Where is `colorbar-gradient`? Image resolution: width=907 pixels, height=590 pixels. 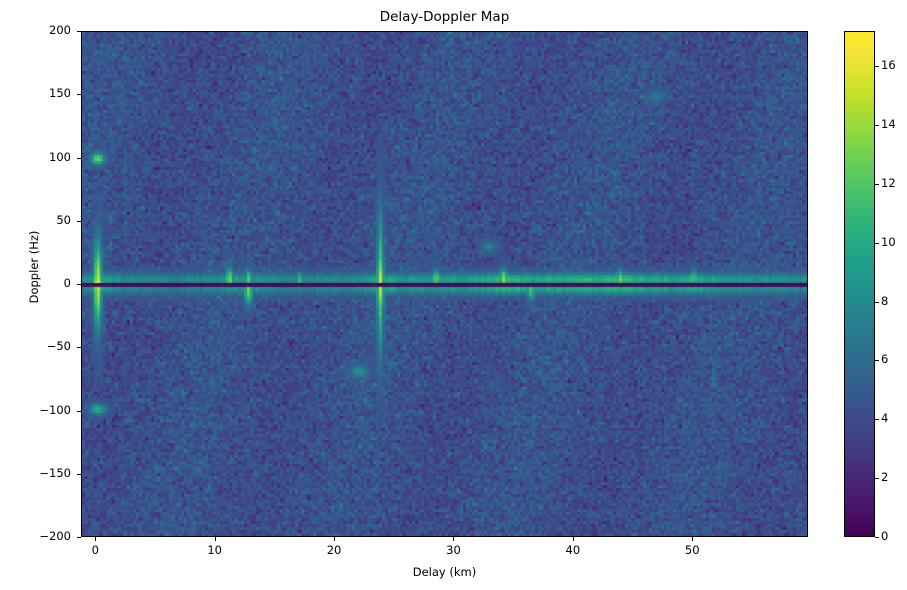 colorbar-gradient is located at coordinates (859, 284).